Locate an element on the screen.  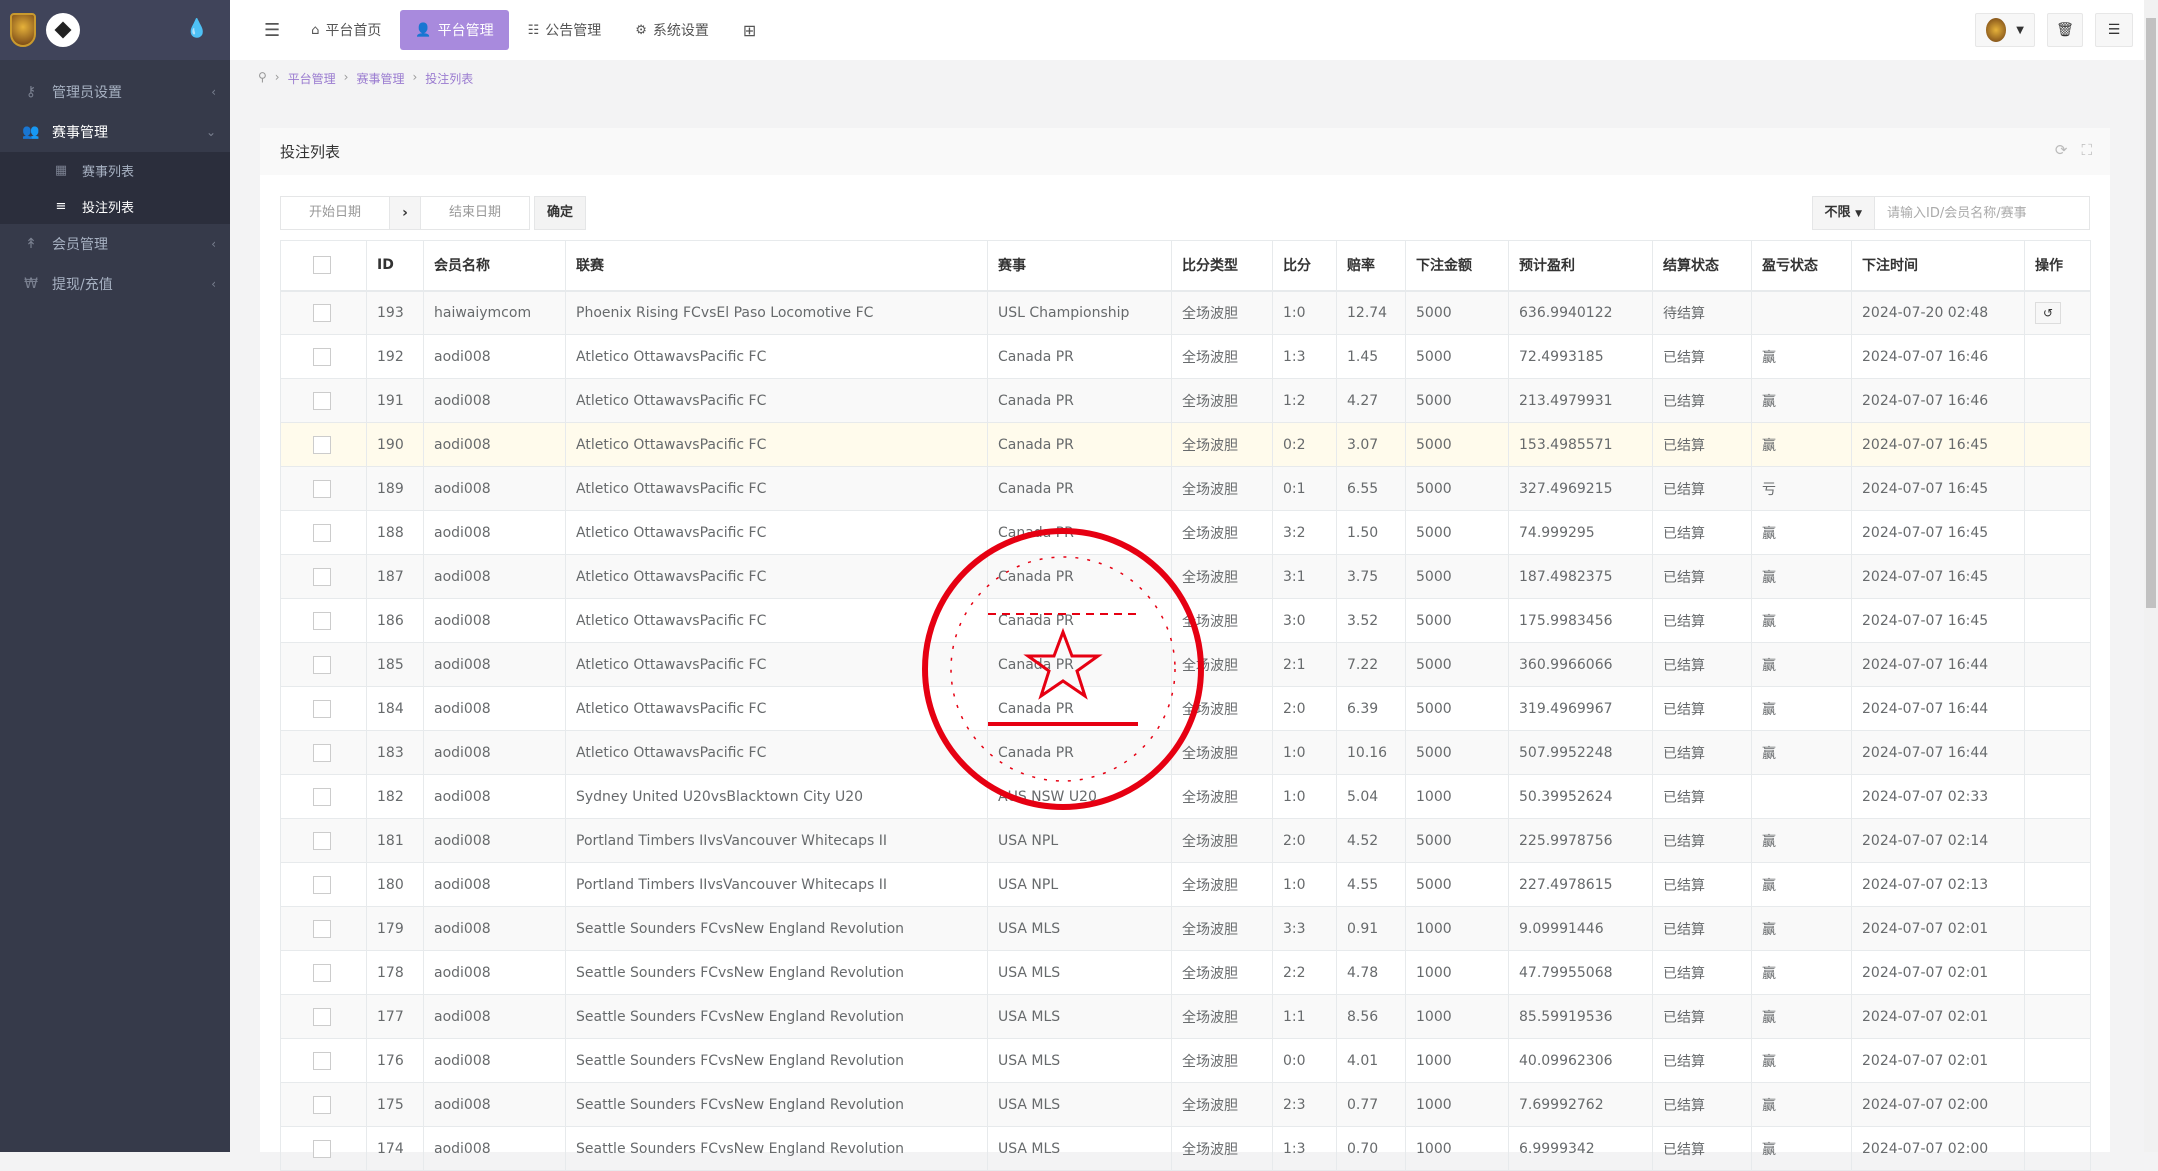
theme-drop-icon: 💧 is located at coordinates (196, 28).